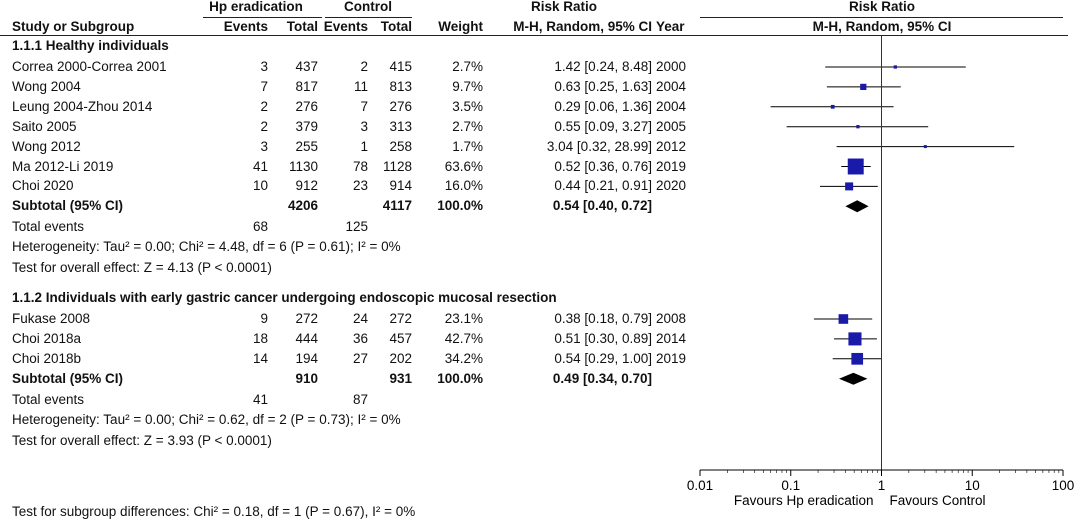 The height and width of the screenshot is (521, 1080). What do you see at coordinates (671, 146) in the screenshot?
I see `year: 2012` at bounding box center [671, 146].